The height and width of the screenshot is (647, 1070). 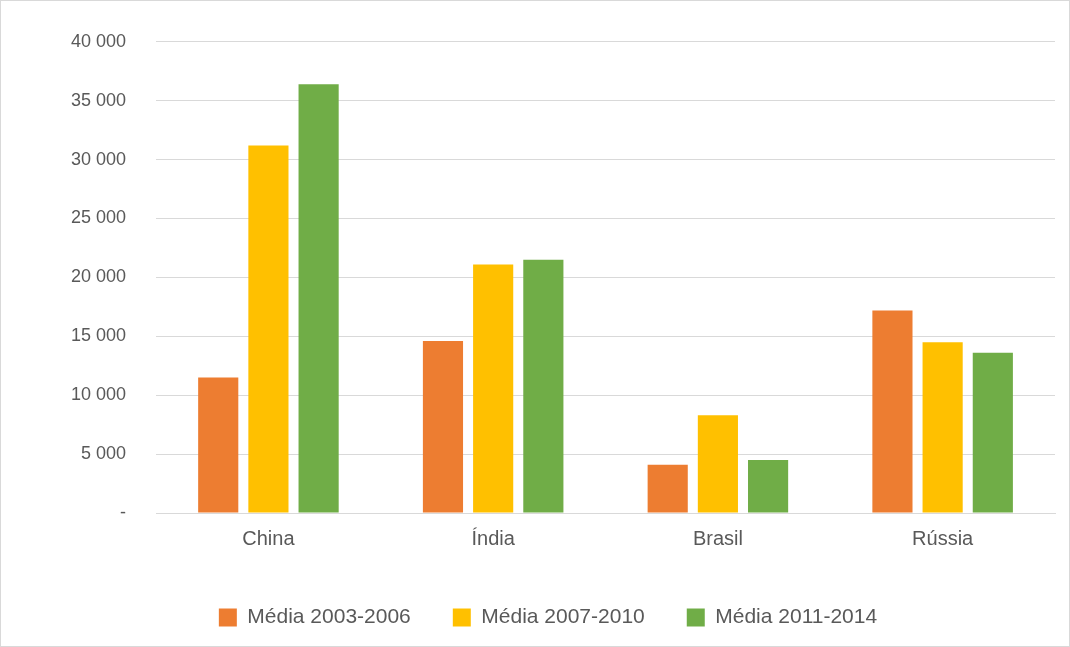 What do you see at coordinates (98, 40) in the screenshot?
I see `y-tick-label: 40 000` at bounding box center [98, 40].